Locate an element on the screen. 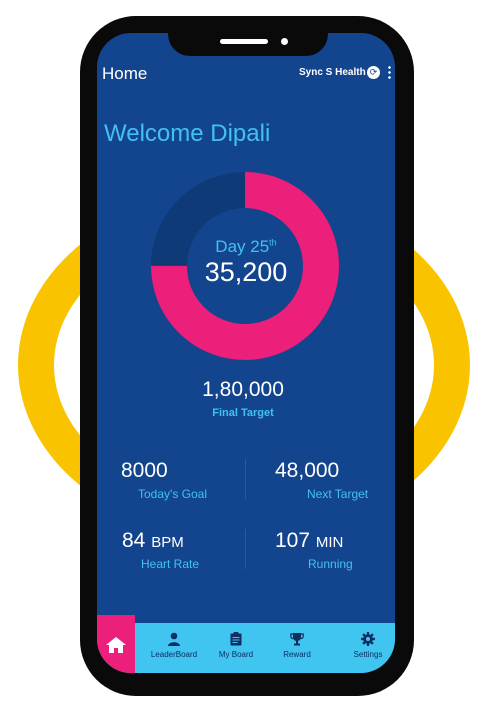 This screenshot has width=486, height=714. current-steps-value: 35,200 is located at coordinates (246, 272).